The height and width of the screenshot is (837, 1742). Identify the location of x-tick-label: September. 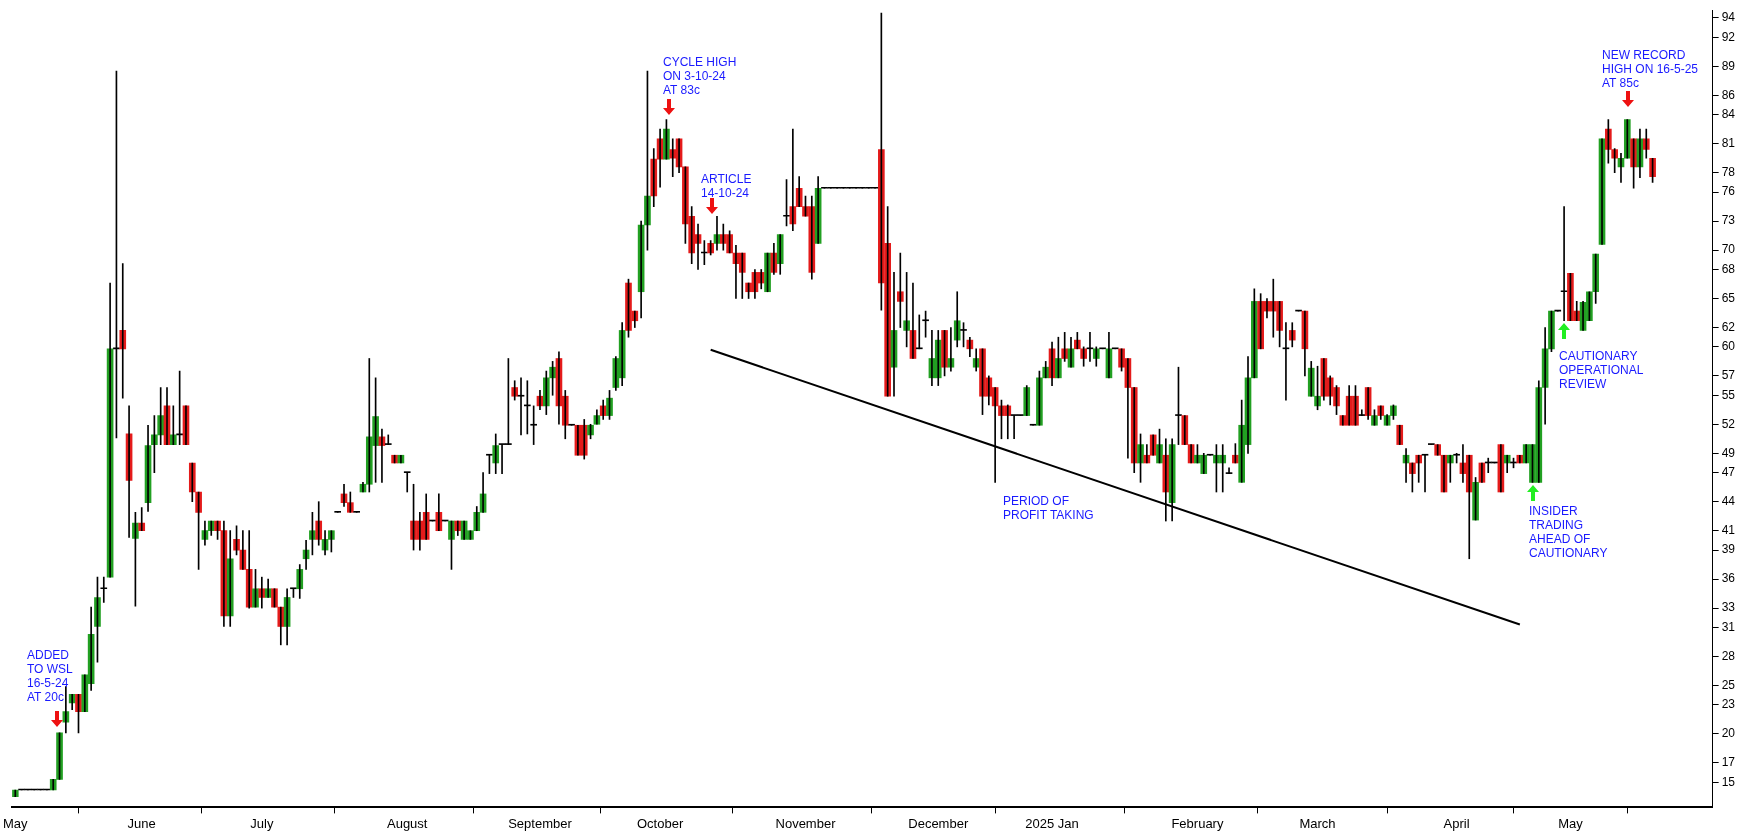
(540, 823).